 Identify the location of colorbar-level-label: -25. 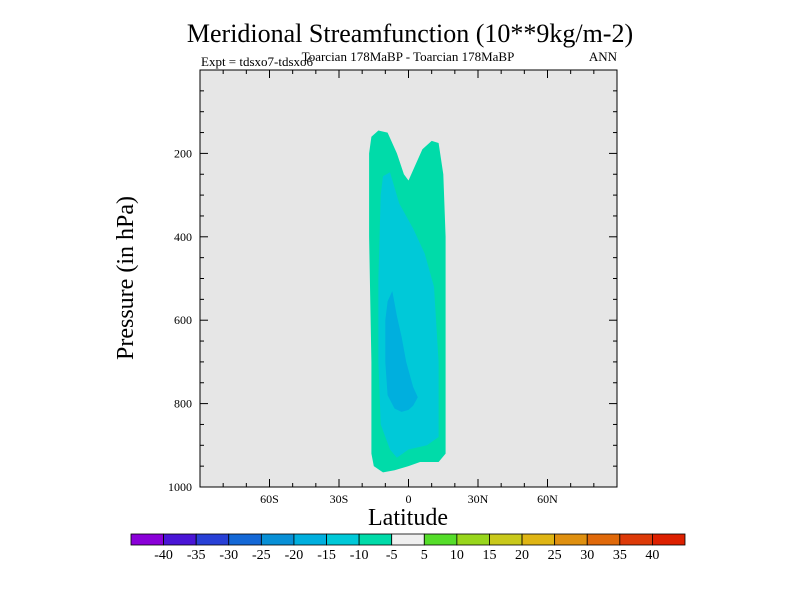
(261, 555).